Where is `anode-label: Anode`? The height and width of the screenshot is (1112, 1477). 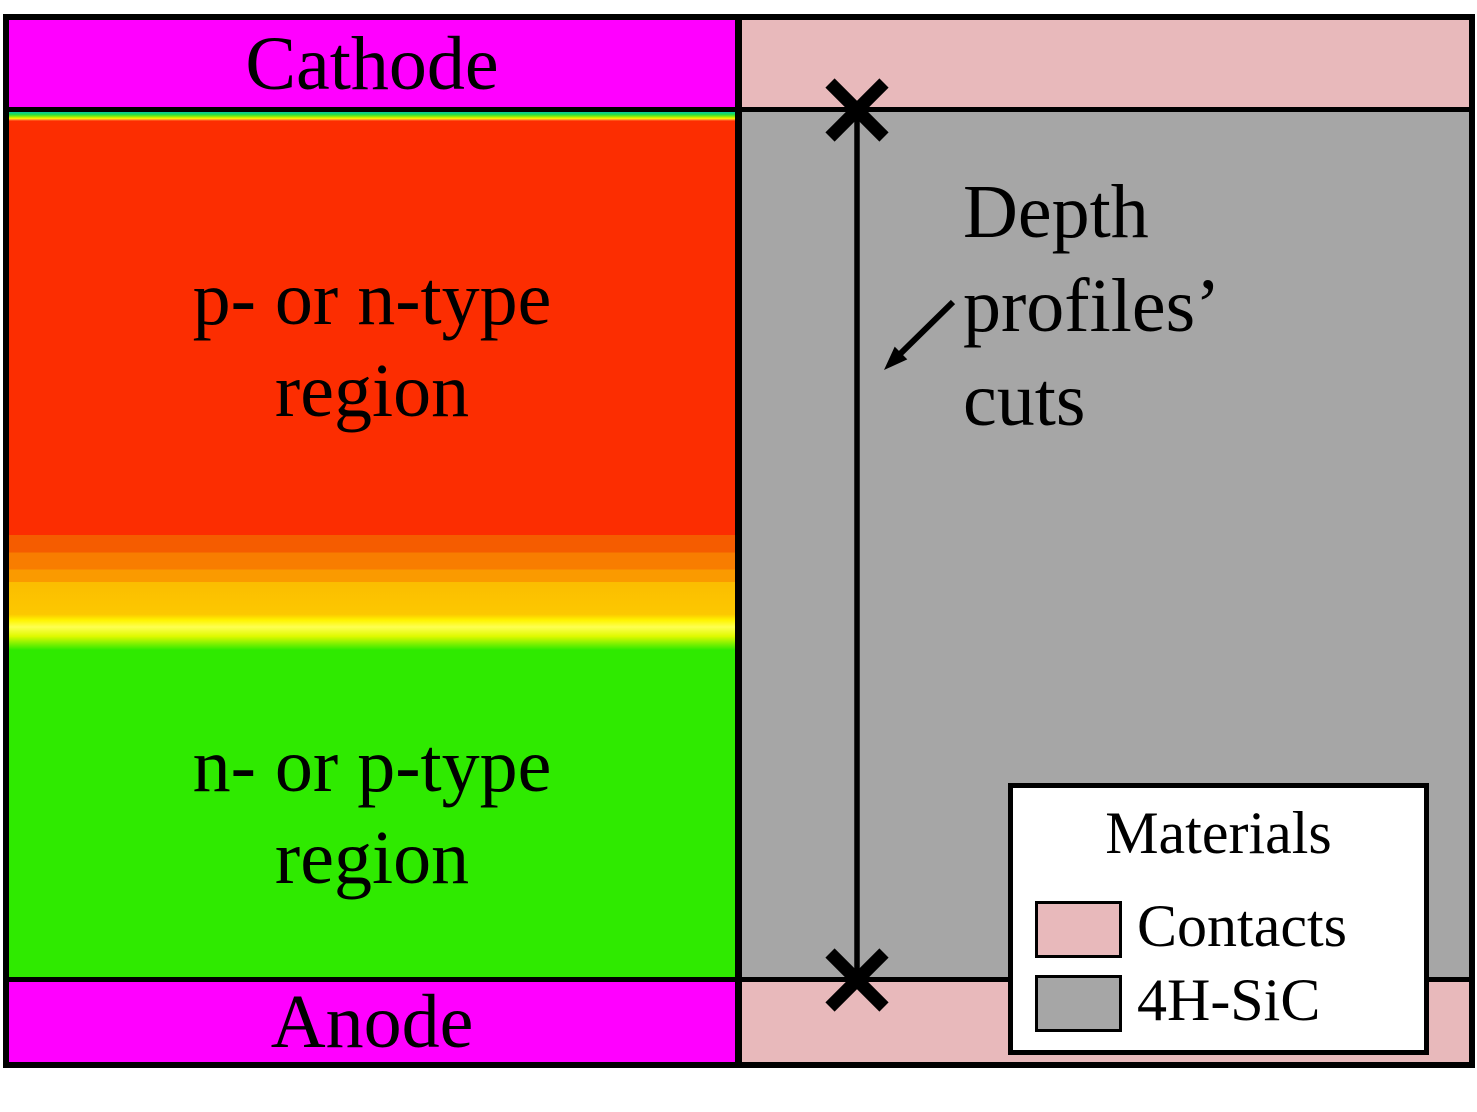
anode-label: Anode is located at coordinates (372, 1022).